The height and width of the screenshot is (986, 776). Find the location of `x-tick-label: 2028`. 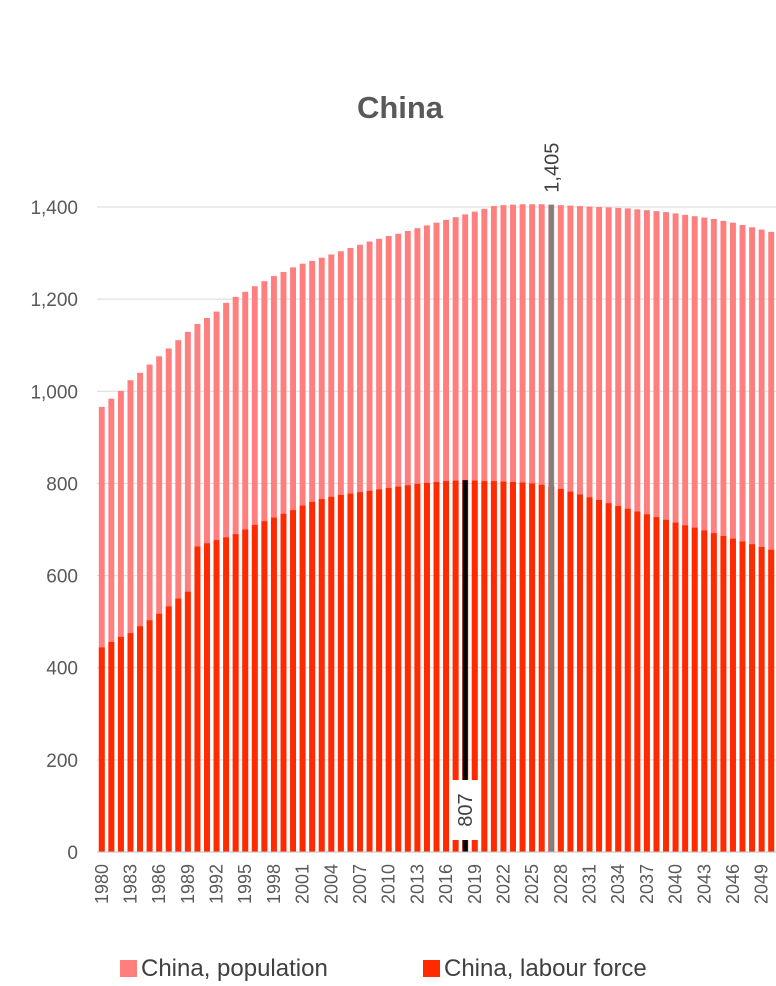

x-tick-label: 2028 is located at coordinates (561, 884).